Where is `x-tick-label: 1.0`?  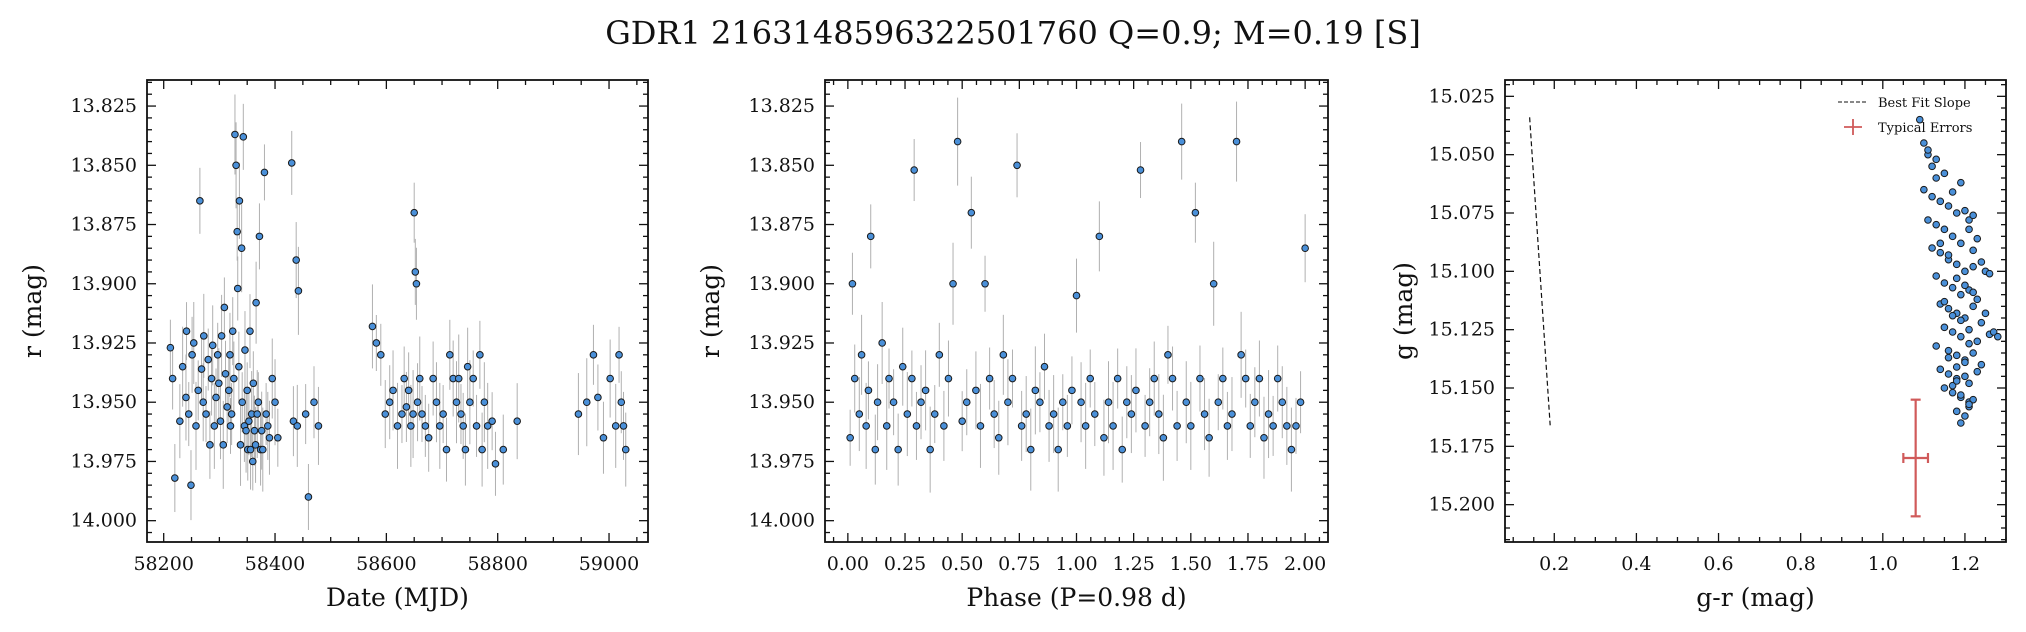
x-tick-label: 1.0 is located at coordinates (1883, 564).